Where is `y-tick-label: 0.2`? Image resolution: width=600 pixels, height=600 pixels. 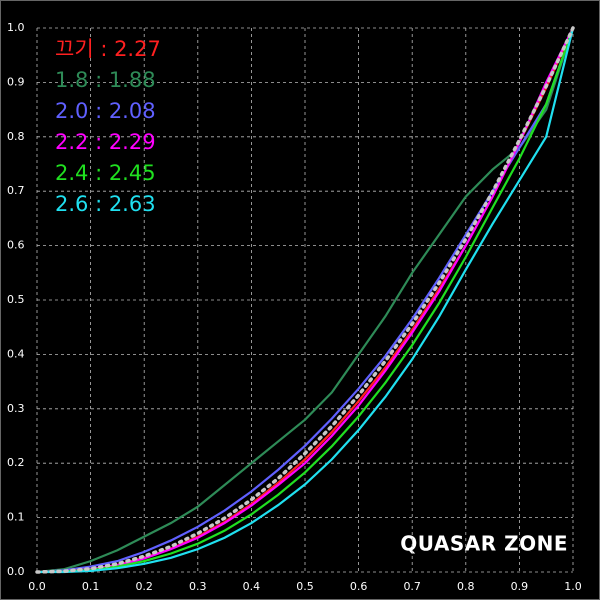
y-tick-label: 0.2 is located at coordinates (16, 462).